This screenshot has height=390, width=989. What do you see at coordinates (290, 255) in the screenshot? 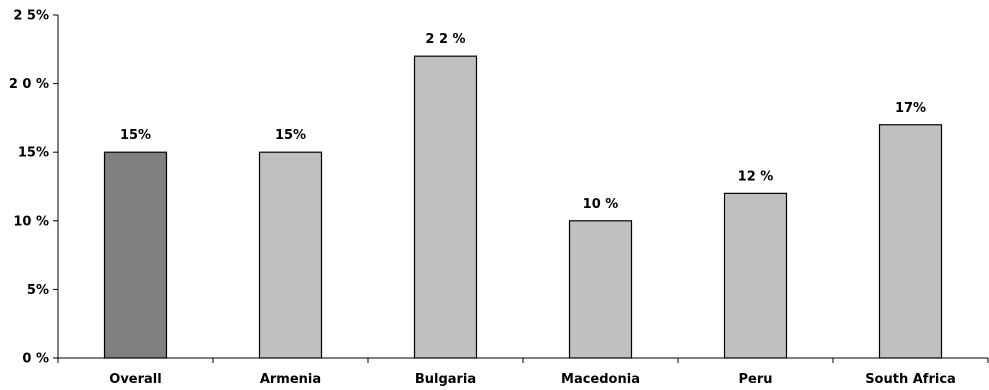
I see `bar-armenia` at bounding box center [290, 255].